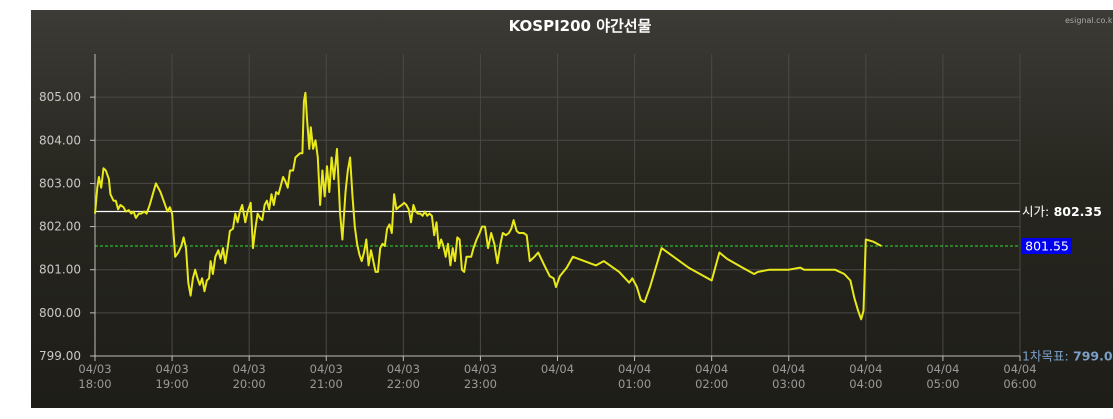  What do you see at coordinates (60, 140) in the screenshot?
I see `y-tick-label: 804.00` at bounding box center [60, 140].